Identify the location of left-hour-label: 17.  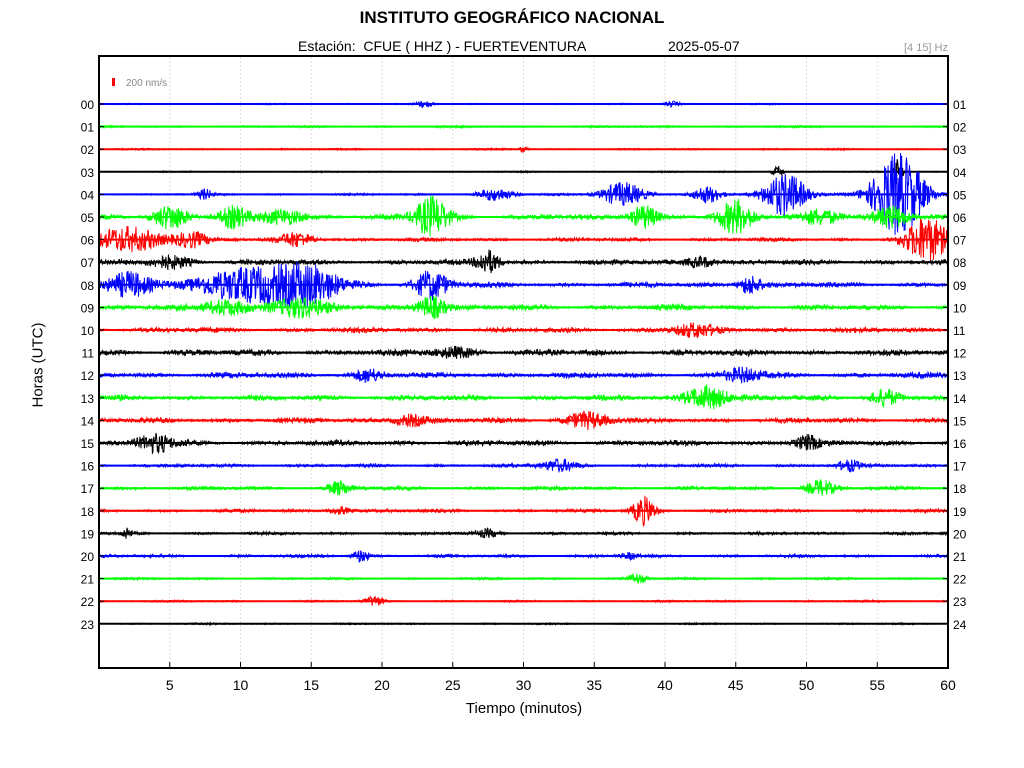
(88, 489).